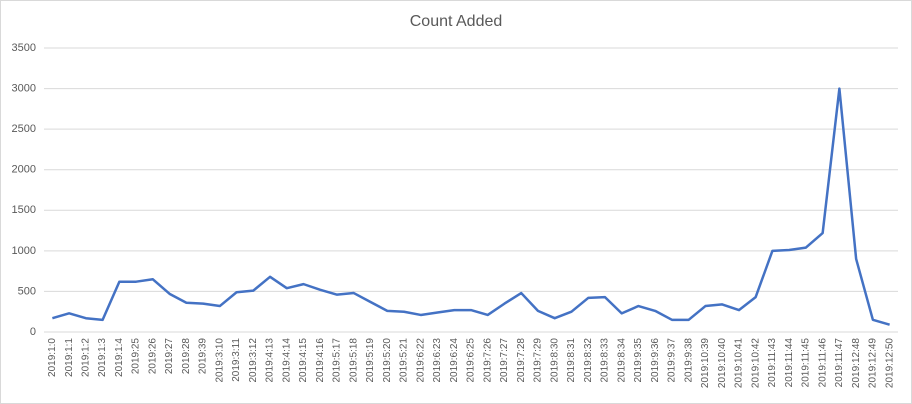 The height and width of the screenshot is (404, 912). What do you see at coordinates (739, 363) in the screenshot?
I see `x-tick-label: 2019:10:41` at bounding box center [739, 363].